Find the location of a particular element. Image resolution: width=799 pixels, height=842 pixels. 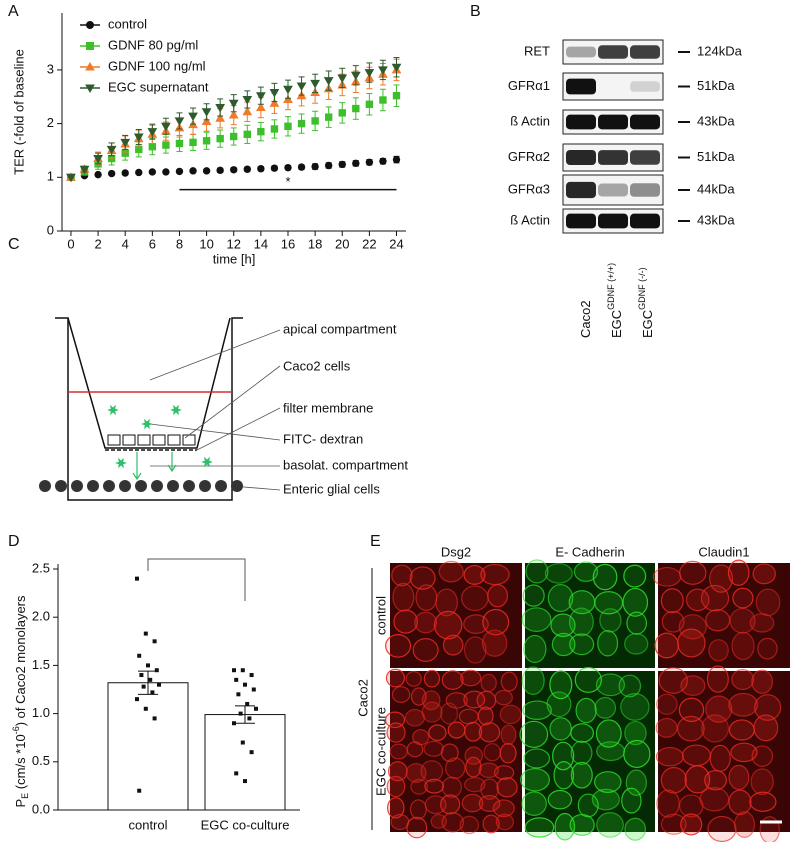

significance-bracket is located at coordinates (196, 579).